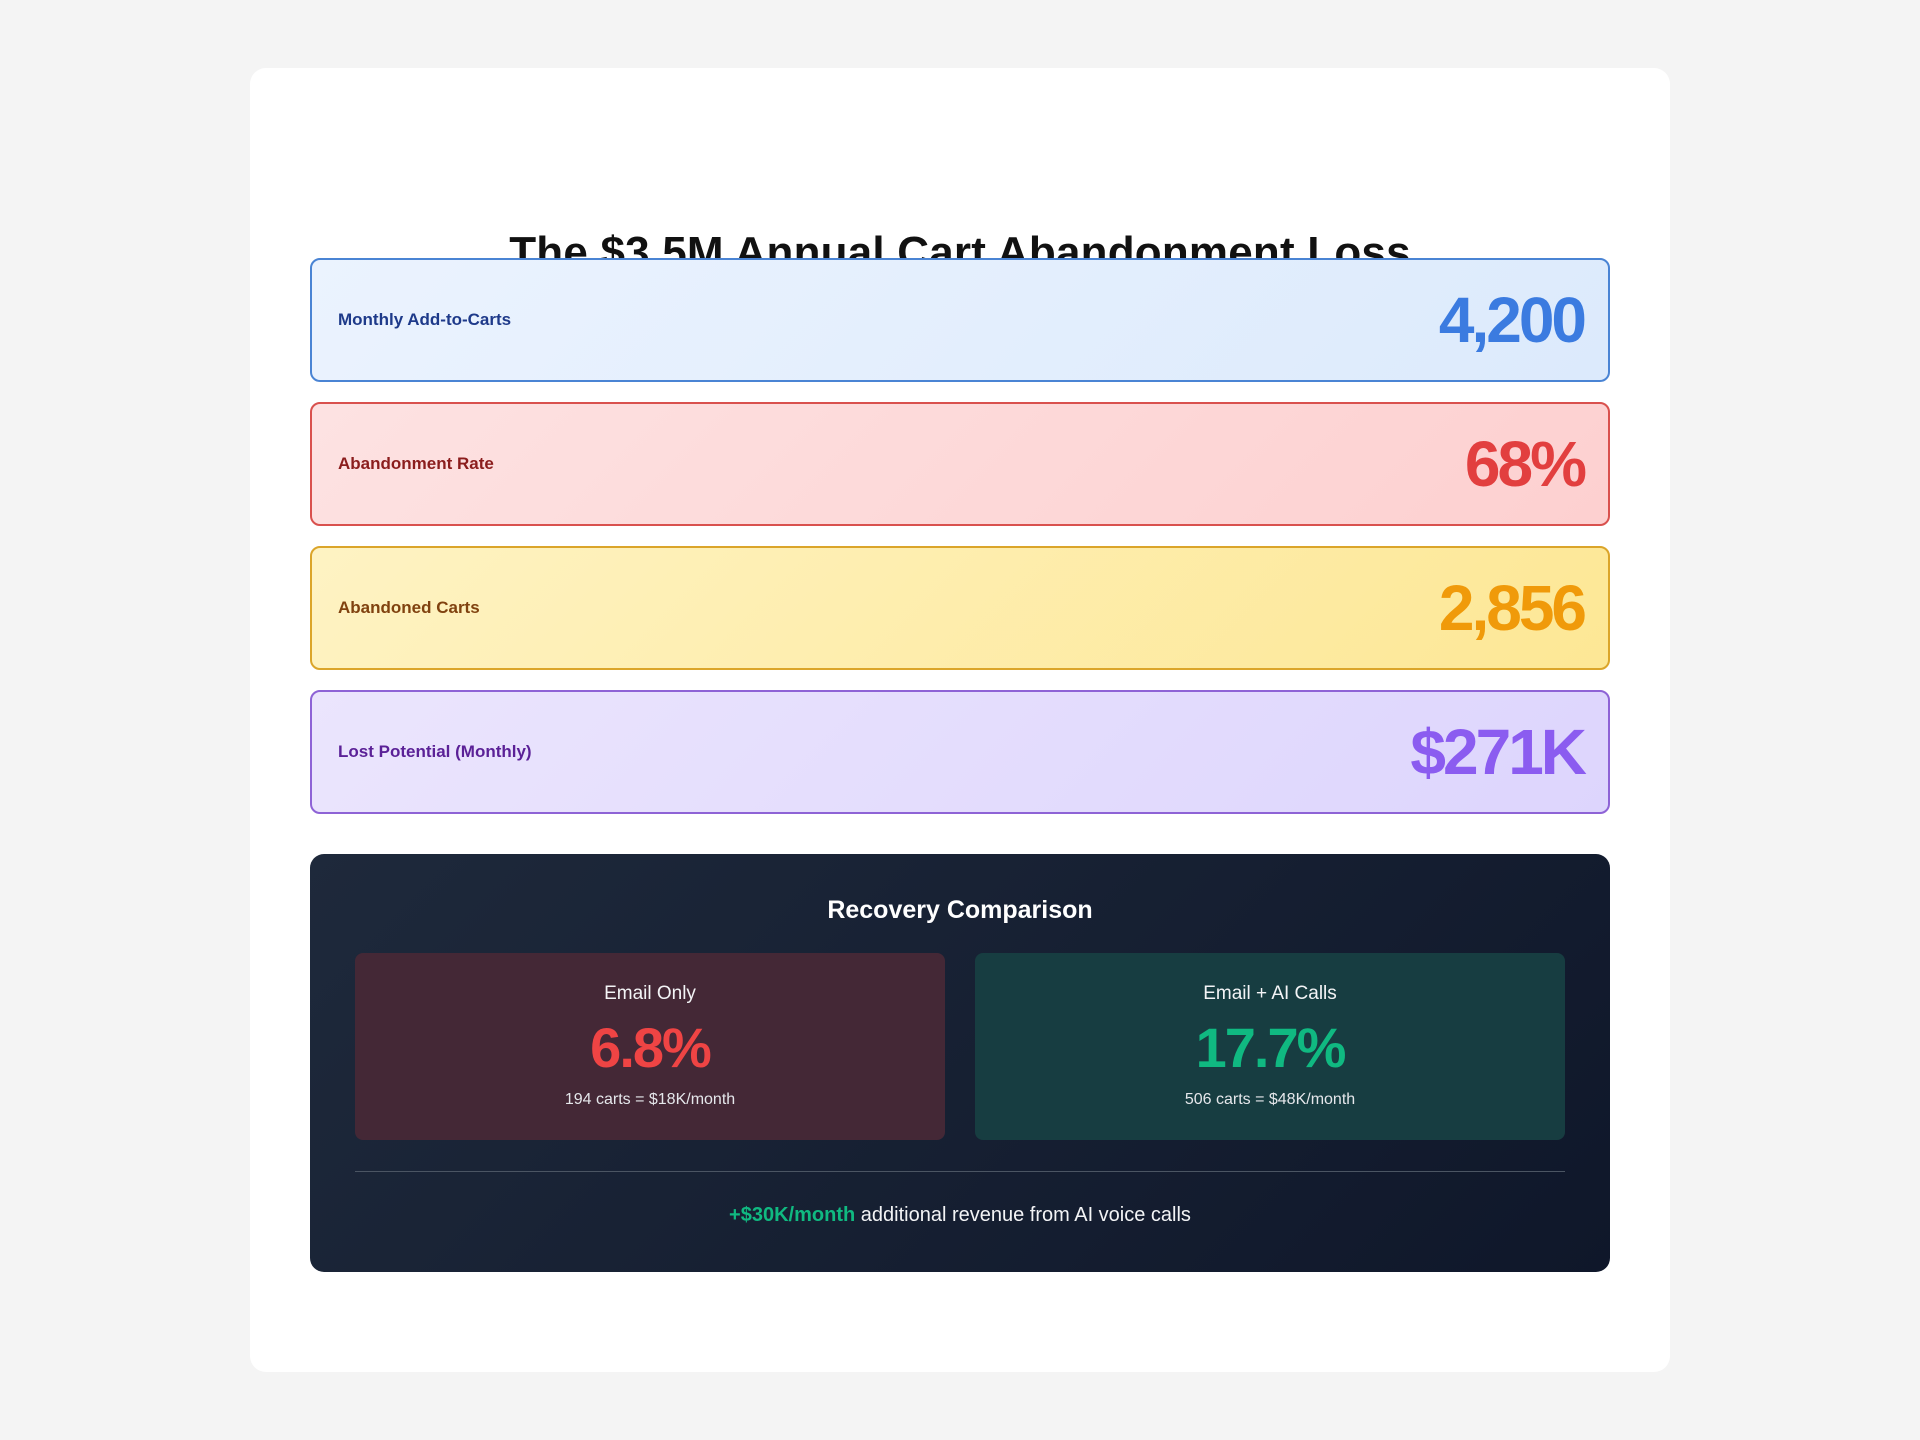 This screenshot has width=1920, height=1440. Describe the element at coordinates (960, 464) in the screenshot. I see `metric-card-abandonment-rate: Abandonment Rate 68%` at that location.